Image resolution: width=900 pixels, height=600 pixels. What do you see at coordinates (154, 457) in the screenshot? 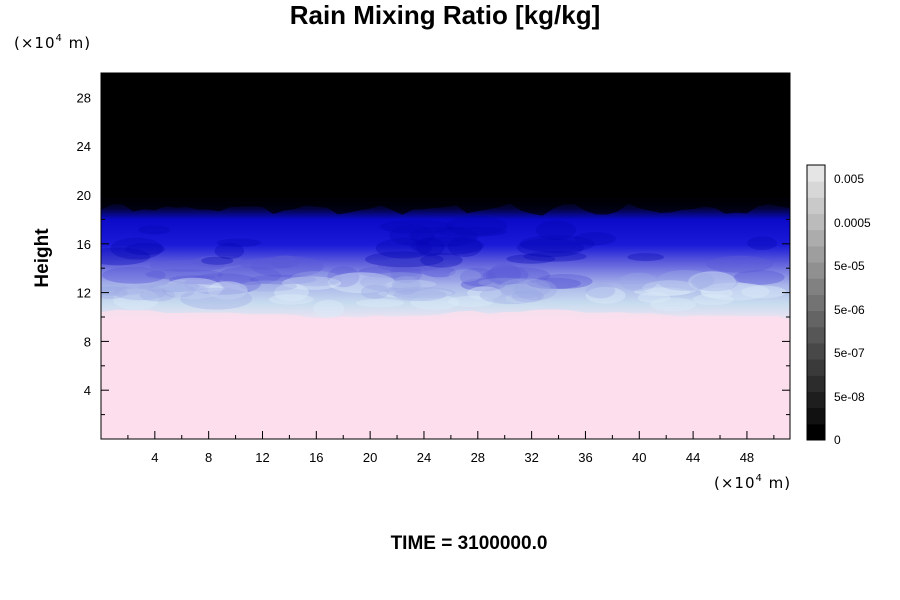
I see `x-tick-label: 4` at bounding box center [154, 457].